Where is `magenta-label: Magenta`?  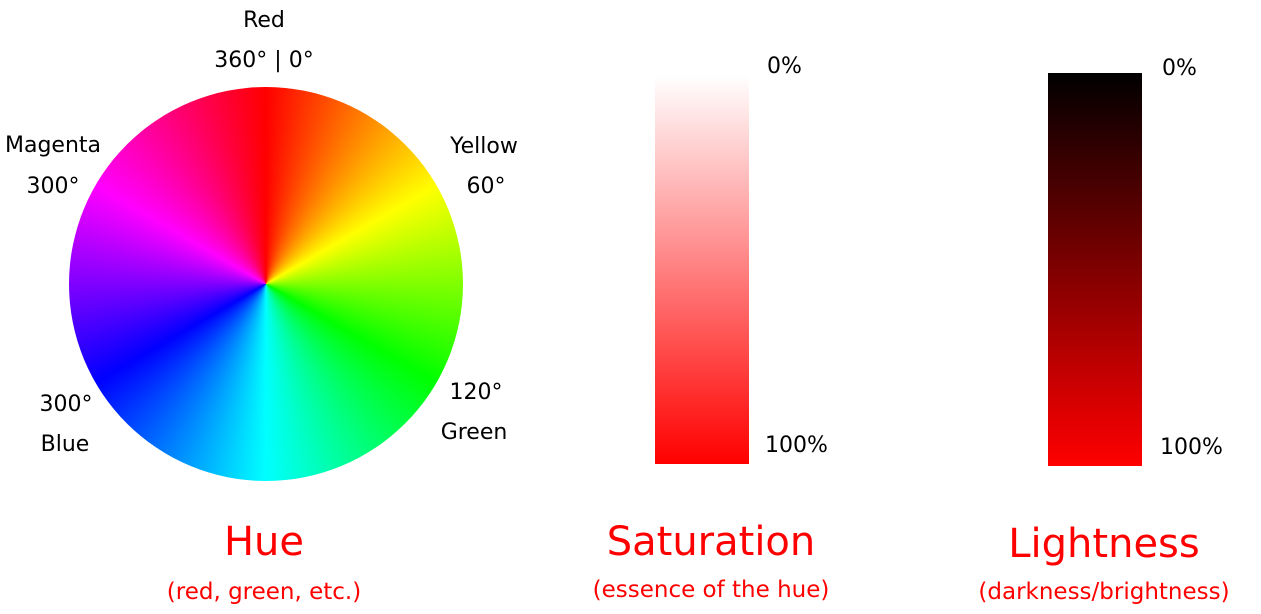
magenta-label: Magenta is located at coordinates (53, 145).